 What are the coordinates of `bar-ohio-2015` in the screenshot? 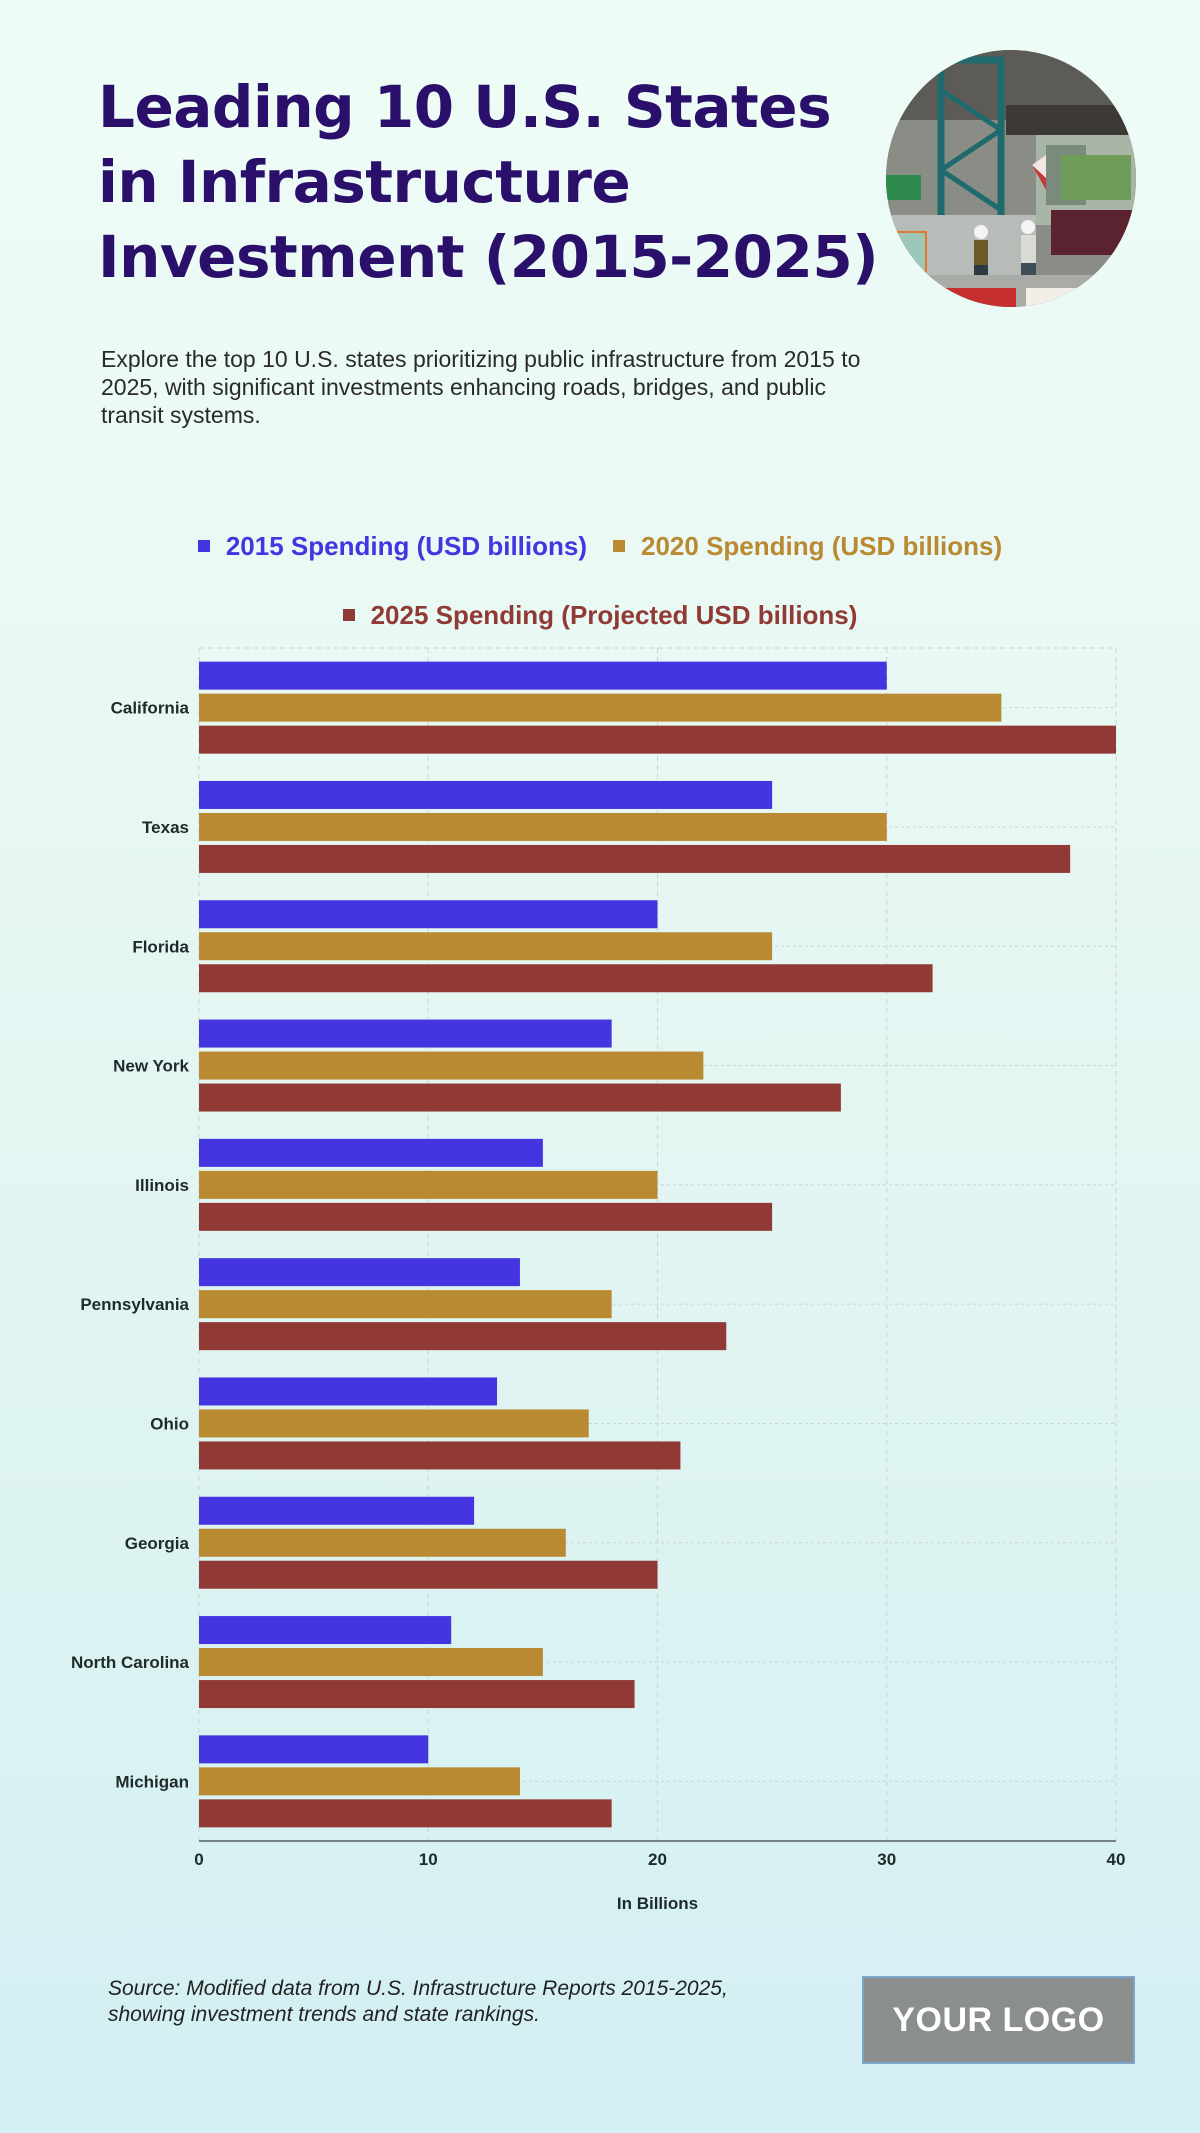 It's located at (348, 1391).